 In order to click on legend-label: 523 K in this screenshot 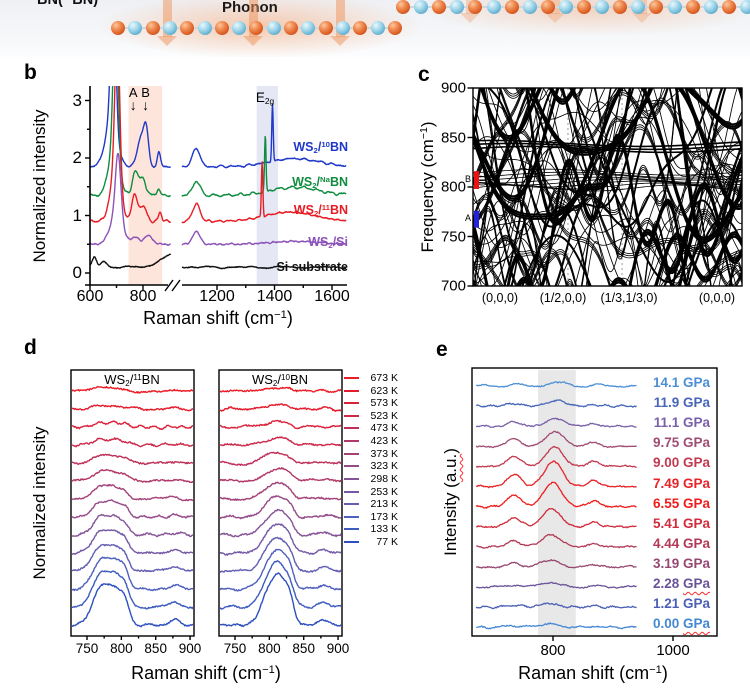, I will do `click(384, 415)`.